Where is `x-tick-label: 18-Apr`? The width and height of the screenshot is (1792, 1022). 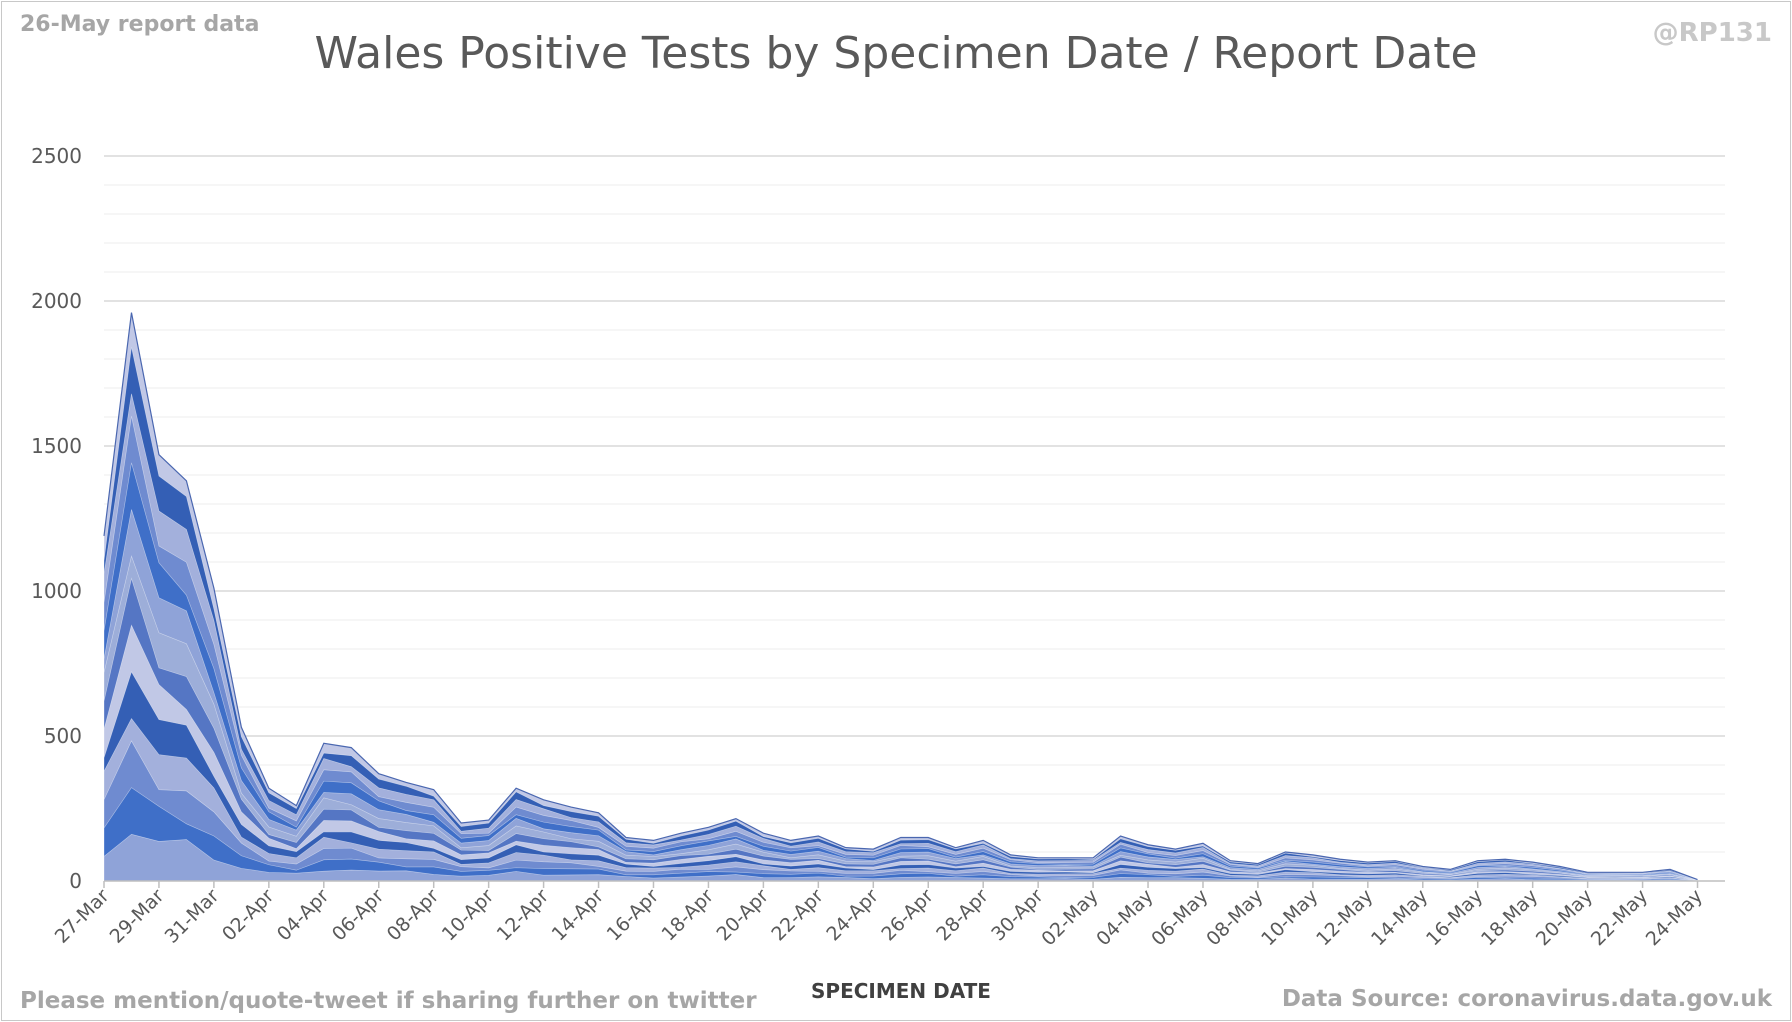
x-tick-label: 18-Apr is located at coordinates (688, 915).